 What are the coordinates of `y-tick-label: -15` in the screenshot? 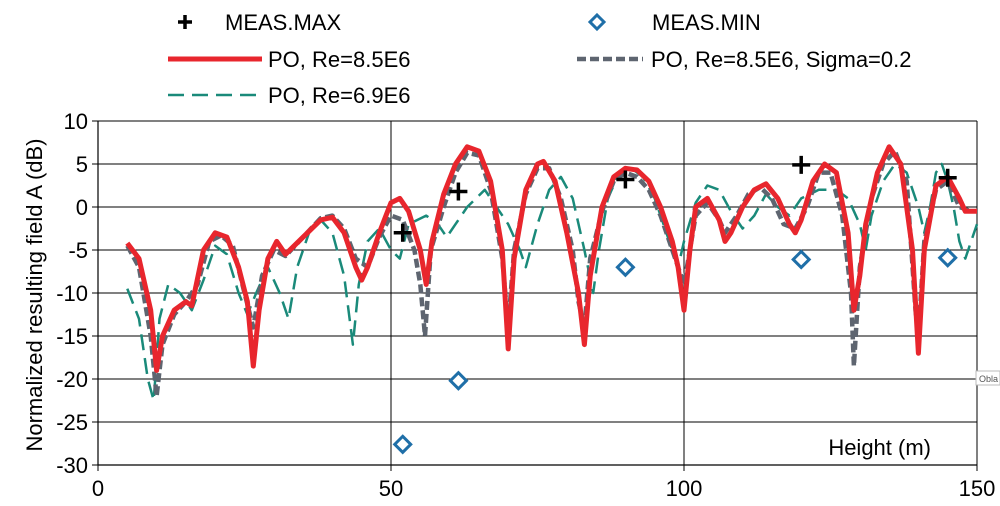 It's located at (72, 336).